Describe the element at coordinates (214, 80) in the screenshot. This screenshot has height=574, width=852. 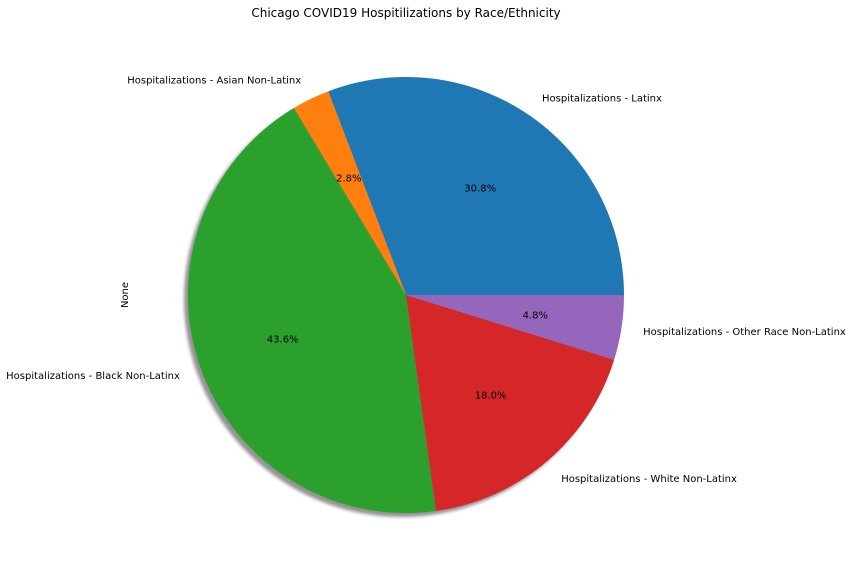
I see `slice-label: Hospitalizations - Asian Non-Latinx` at that location.